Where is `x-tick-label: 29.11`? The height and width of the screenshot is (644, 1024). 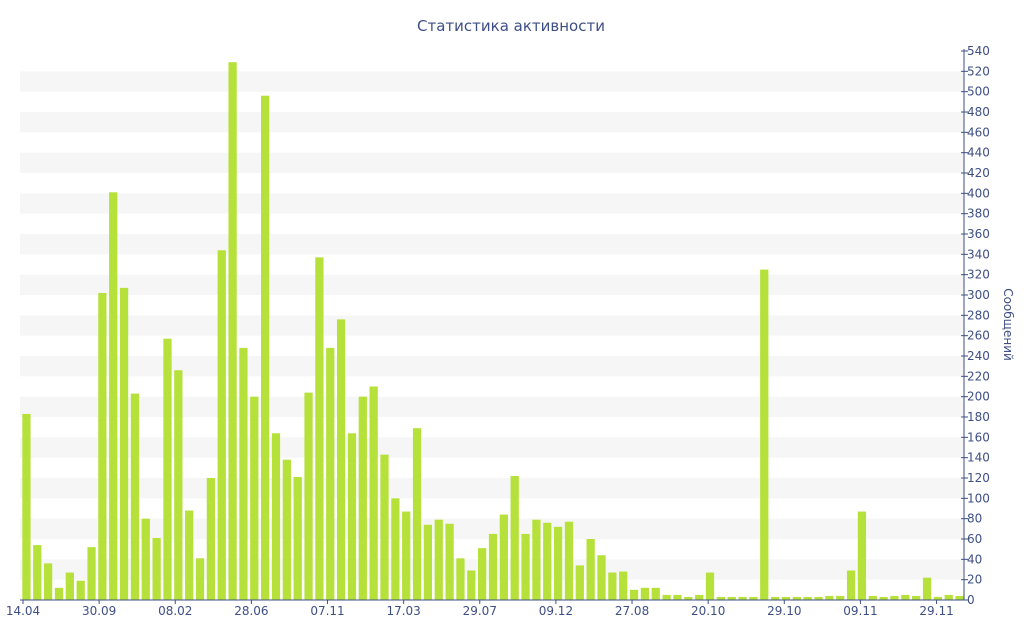 x-tick-label: 29.11 is located at coordinates (936, 611).